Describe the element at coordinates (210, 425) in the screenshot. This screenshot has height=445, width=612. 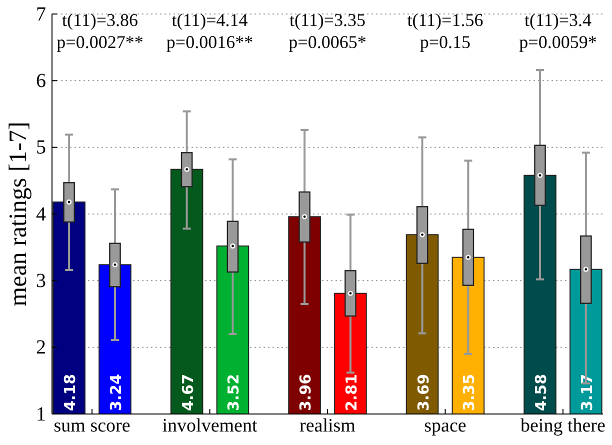
I see `x-tick-label: involvement` at that location.